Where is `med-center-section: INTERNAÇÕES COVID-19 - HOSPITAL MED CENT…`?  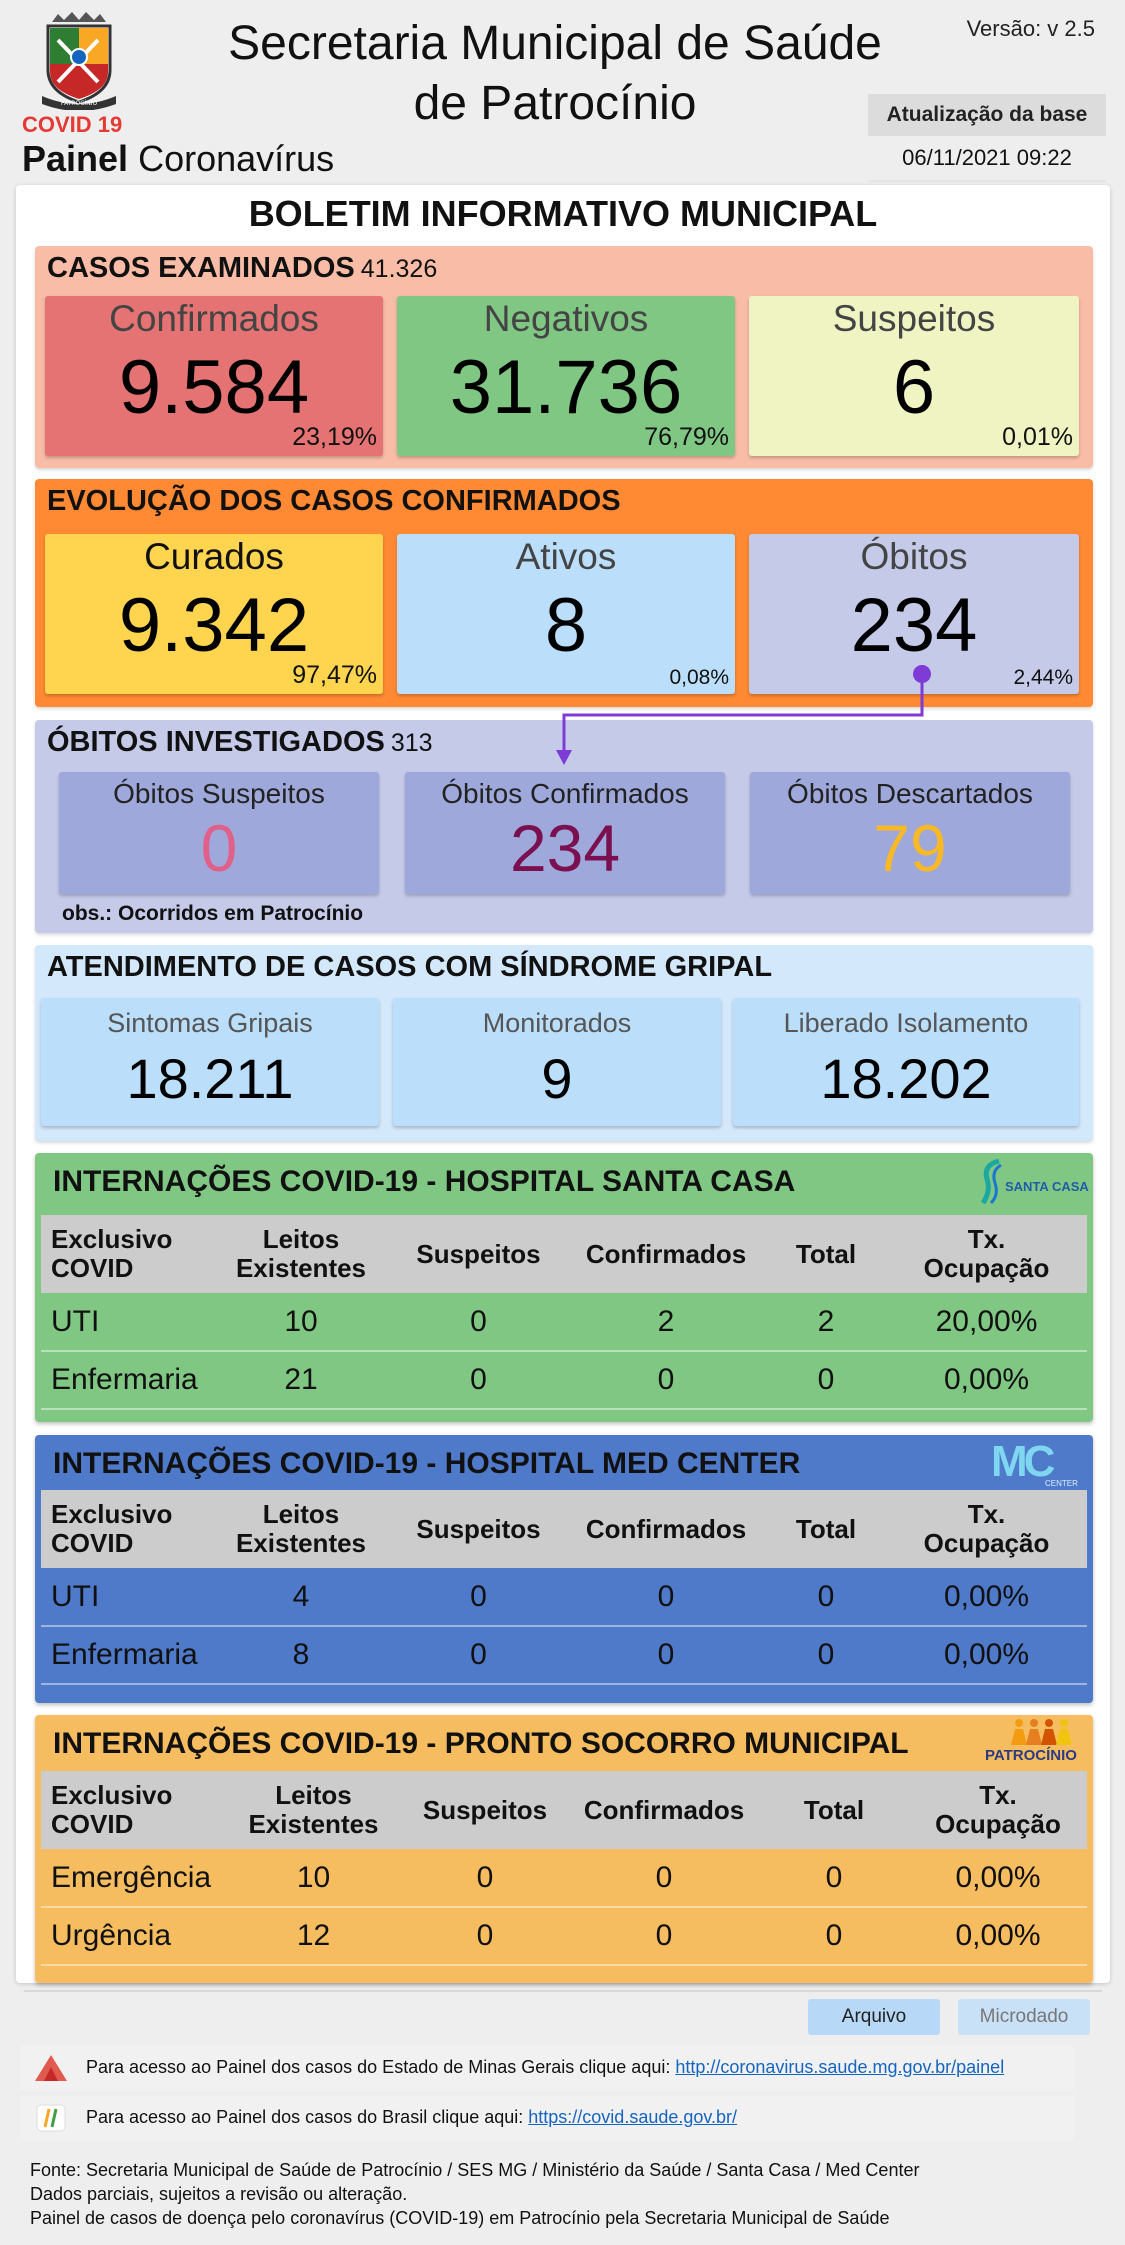 med-center-section: INTERNAÇÕES COVID-19 - HOSPITAL MED CENT… is located at coordinates (564, 1569).